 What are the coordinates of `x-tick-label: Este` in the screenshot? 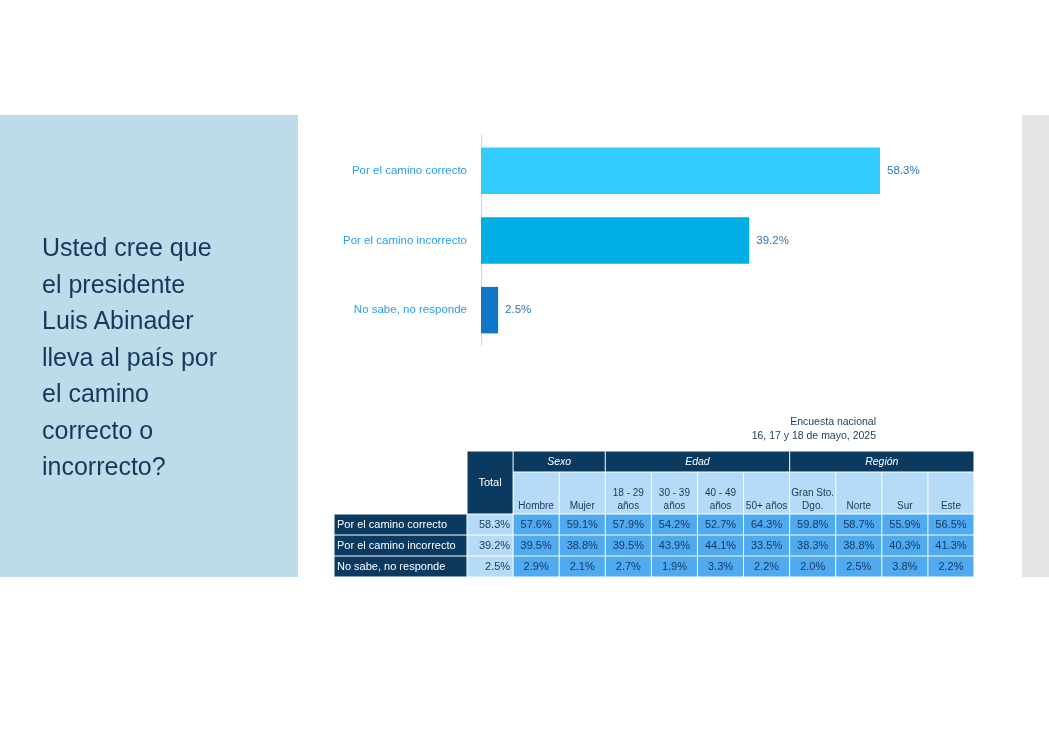 It's located at (951, 505).